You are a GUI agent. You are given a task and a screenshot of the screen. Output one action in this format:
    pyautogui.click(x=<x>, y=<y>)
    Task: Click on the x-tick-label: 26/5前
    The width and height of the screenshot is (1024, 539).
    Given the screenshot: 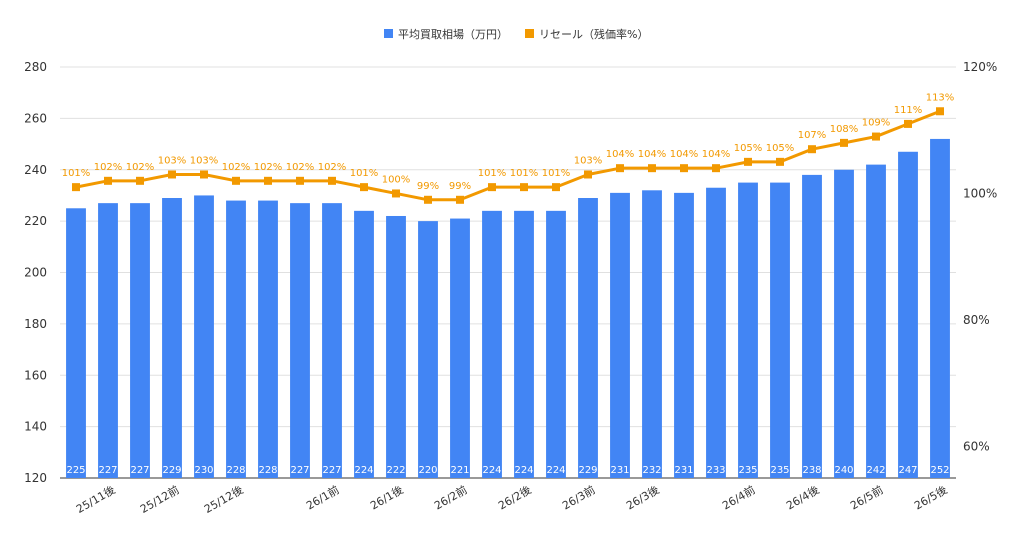 What is the action you would take?
    pyautogui.click(x=867, y=497)
    